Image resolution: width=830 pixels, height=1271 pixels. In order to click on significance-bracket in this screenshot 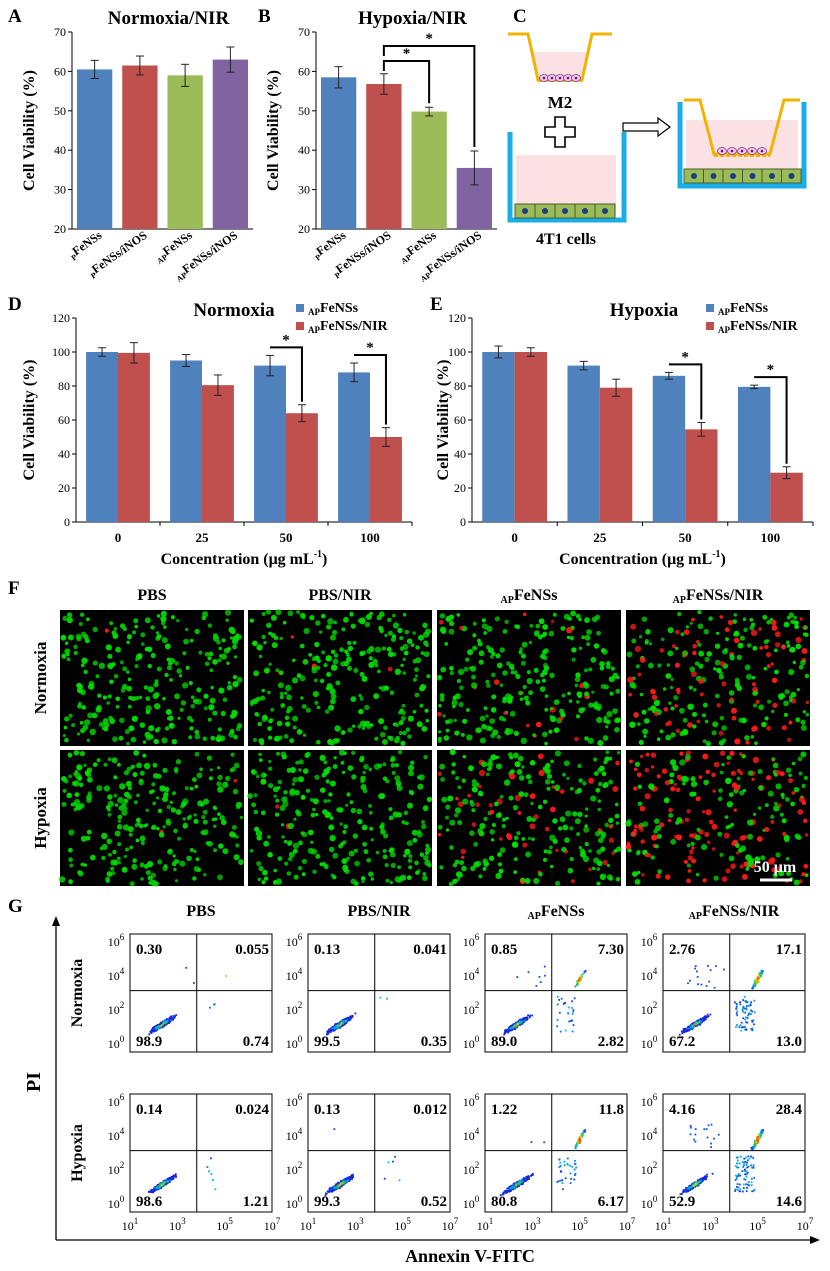, I will do `click(370, 389)`.